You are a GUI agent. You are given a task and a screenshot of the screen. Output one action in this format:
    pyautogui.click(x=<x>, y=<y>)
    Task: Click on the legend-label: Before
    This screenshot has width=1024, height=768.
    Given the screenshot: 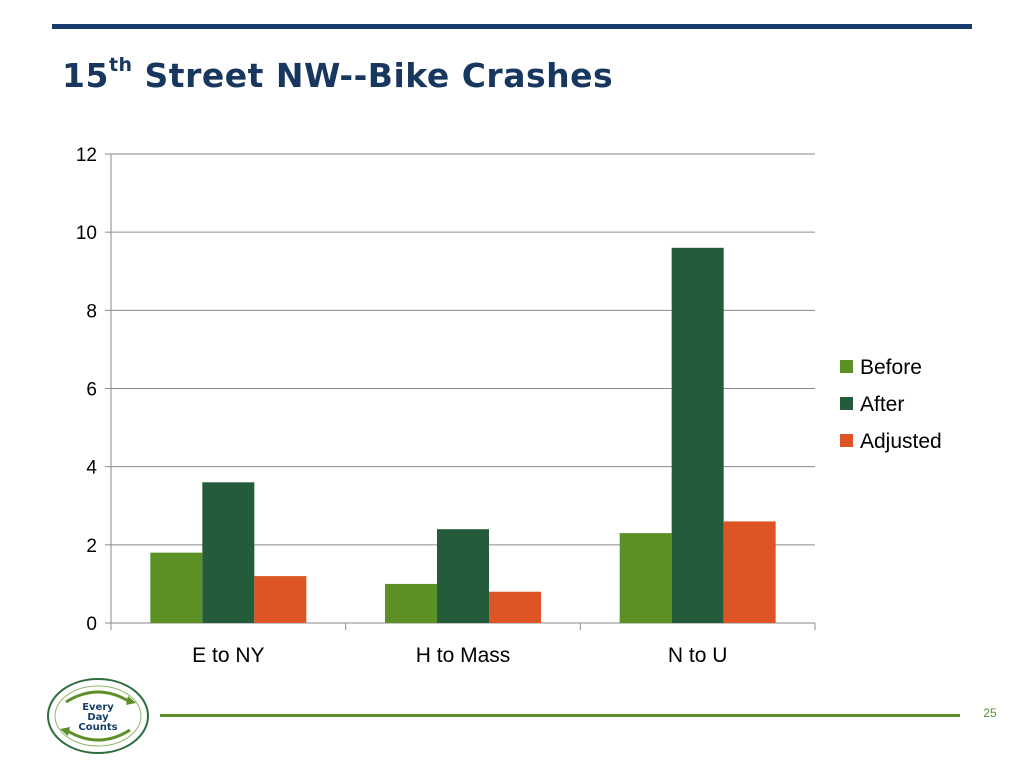 What is the action you would take?
    pyautogui.click(x=891, y=367)
    